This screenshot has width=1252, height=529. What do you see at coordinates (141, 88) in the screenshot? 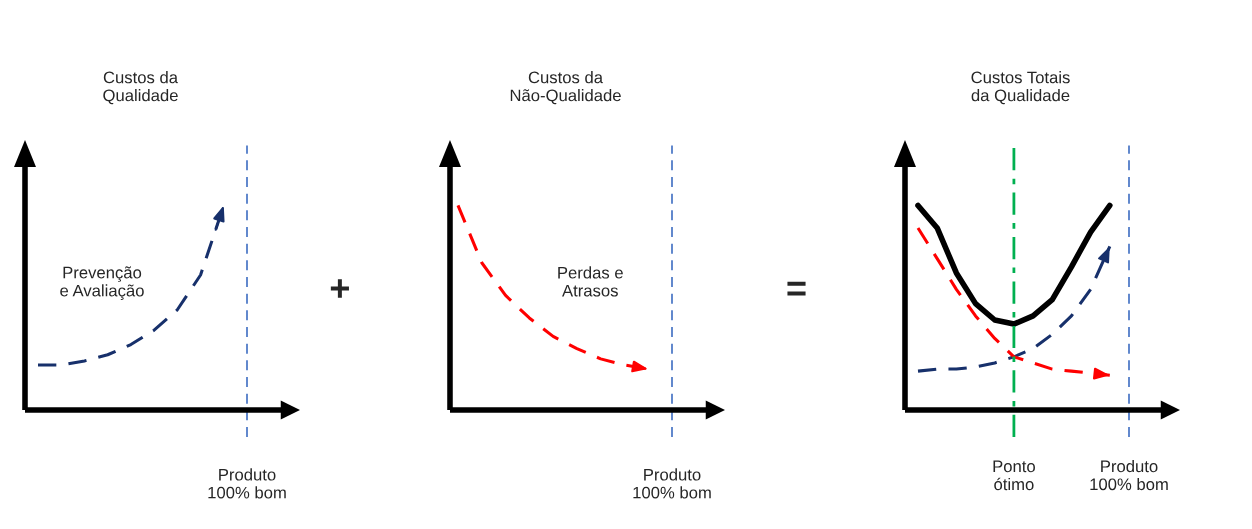
I see `chart-title: Custos da Qualidade` at bounding box center [141, 88].